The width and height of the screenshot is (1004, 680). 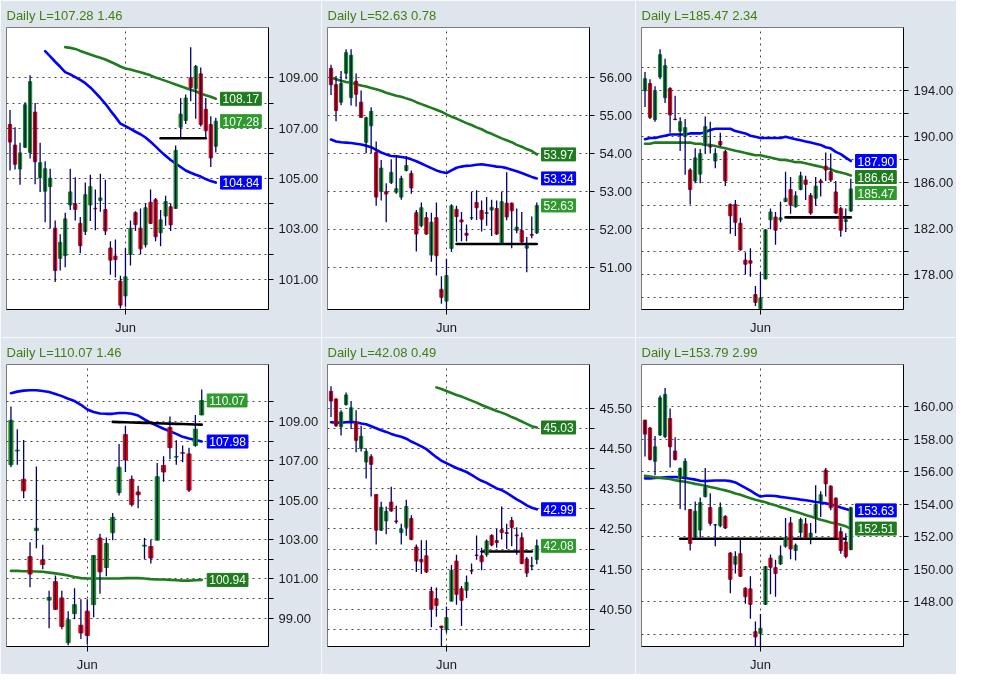 I want to click on y-tick-label: 194.00, so click(x=933, y=91).